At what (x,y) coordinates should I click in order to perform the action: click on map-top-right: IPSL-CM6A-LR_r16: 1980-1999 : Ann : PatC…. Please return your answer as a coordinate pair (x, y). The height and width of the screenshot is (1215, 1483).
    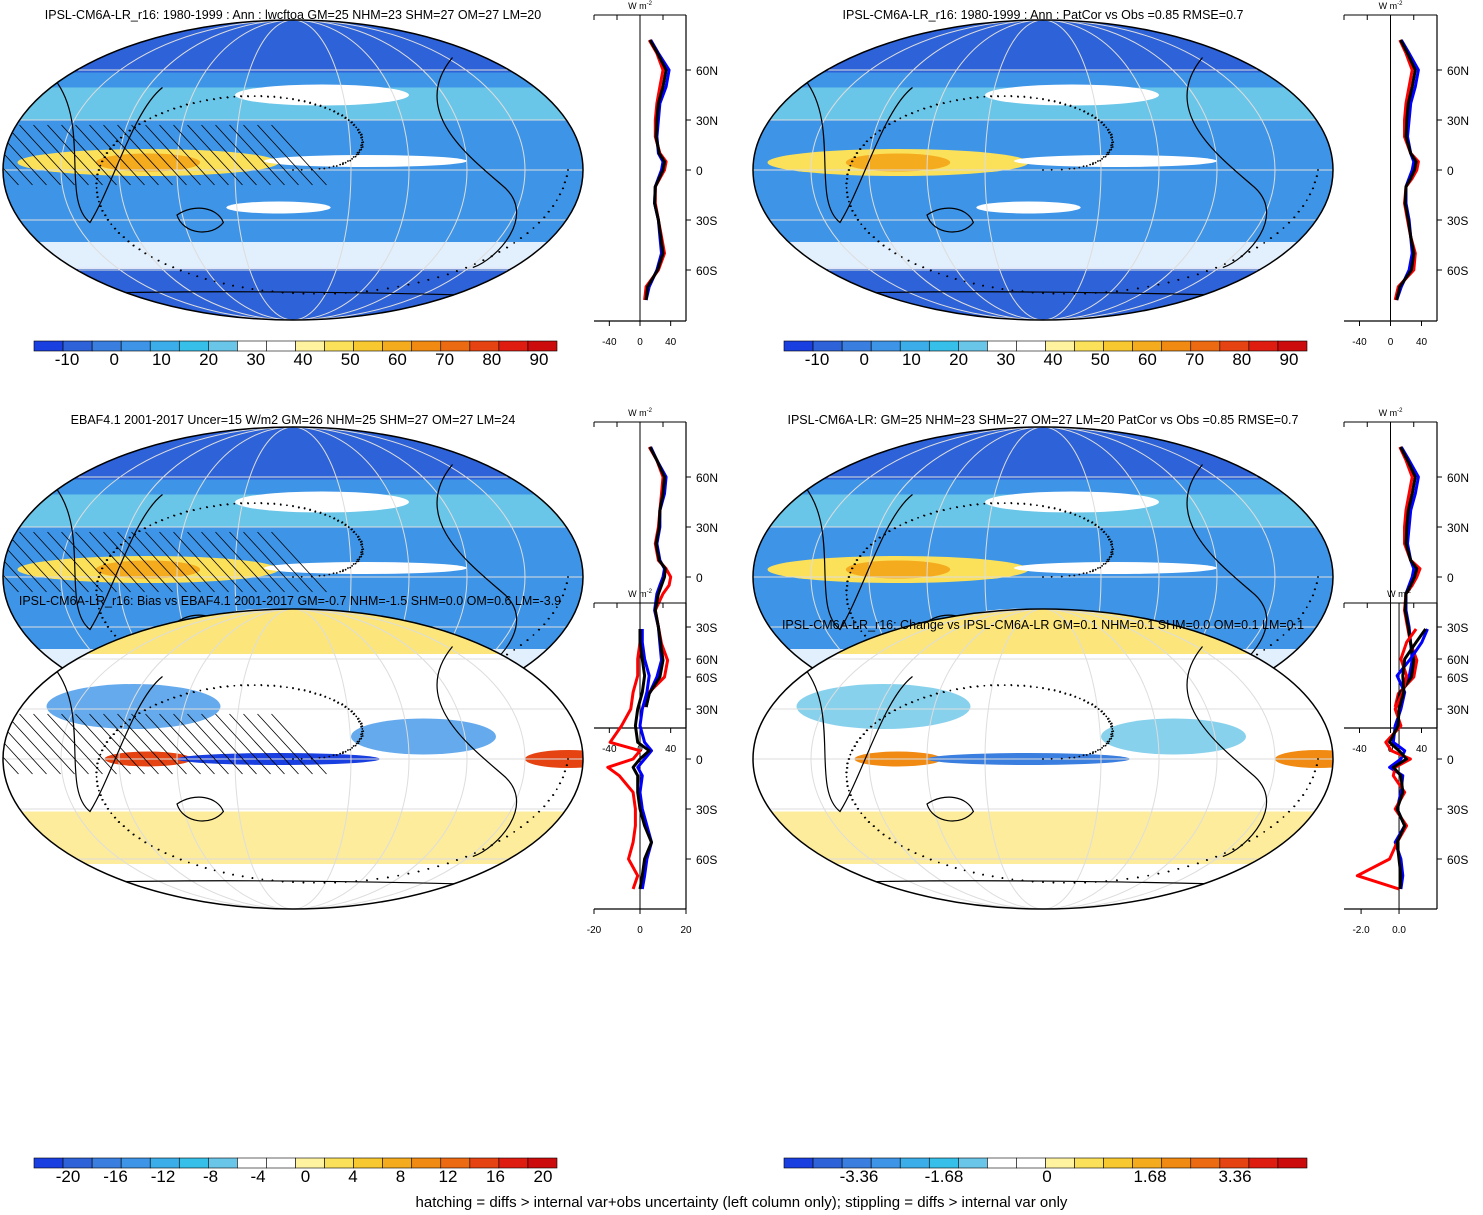
    Looking at the image, I should click on (1110, 185).